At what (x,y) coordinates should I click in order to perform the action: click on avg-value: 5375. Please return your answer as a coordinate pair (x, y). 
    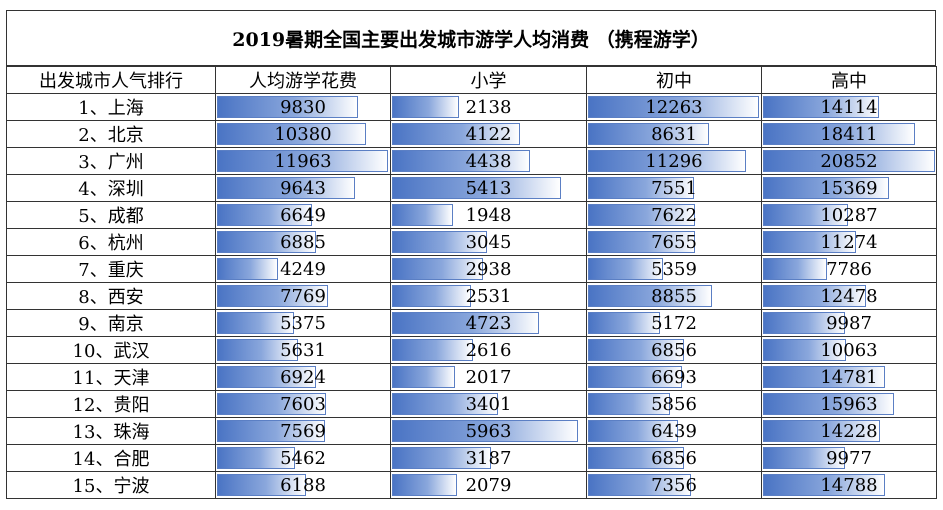
    Looking at the image, I should click on (303, 323).